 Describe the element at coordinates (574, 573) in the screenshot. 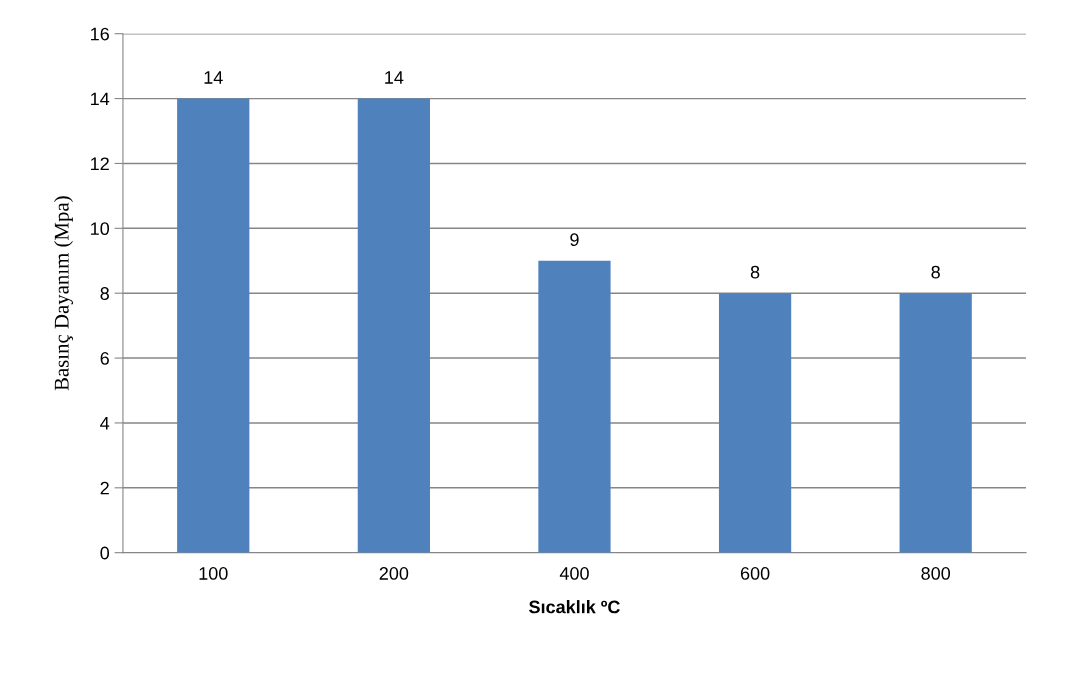

I see `x-tick-label: 400` at that location.